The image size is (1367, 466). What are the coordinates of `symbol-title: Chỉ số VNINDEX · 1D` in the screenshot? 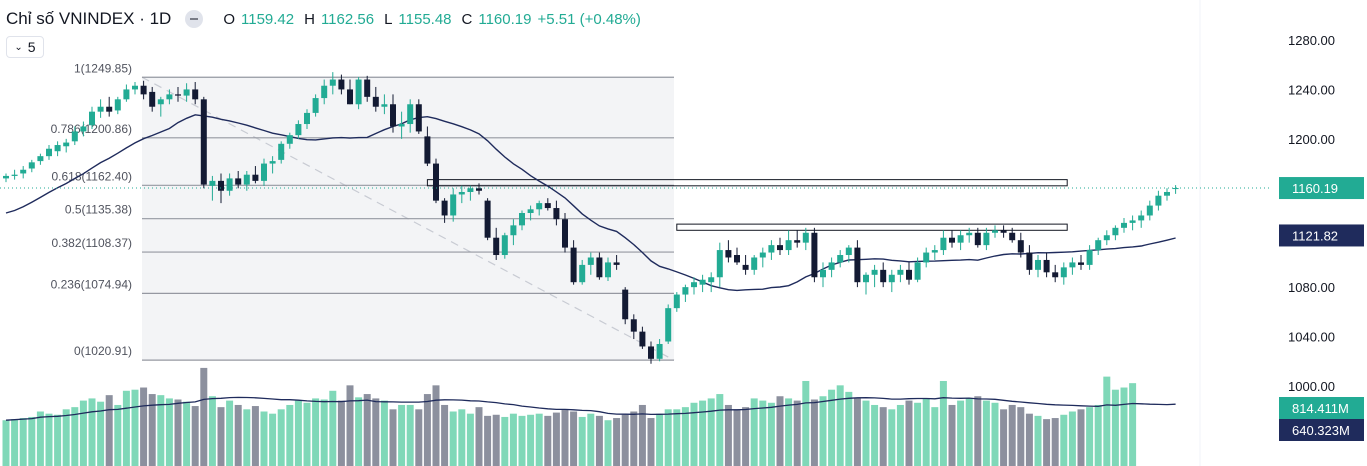 It's located at (89, 18).